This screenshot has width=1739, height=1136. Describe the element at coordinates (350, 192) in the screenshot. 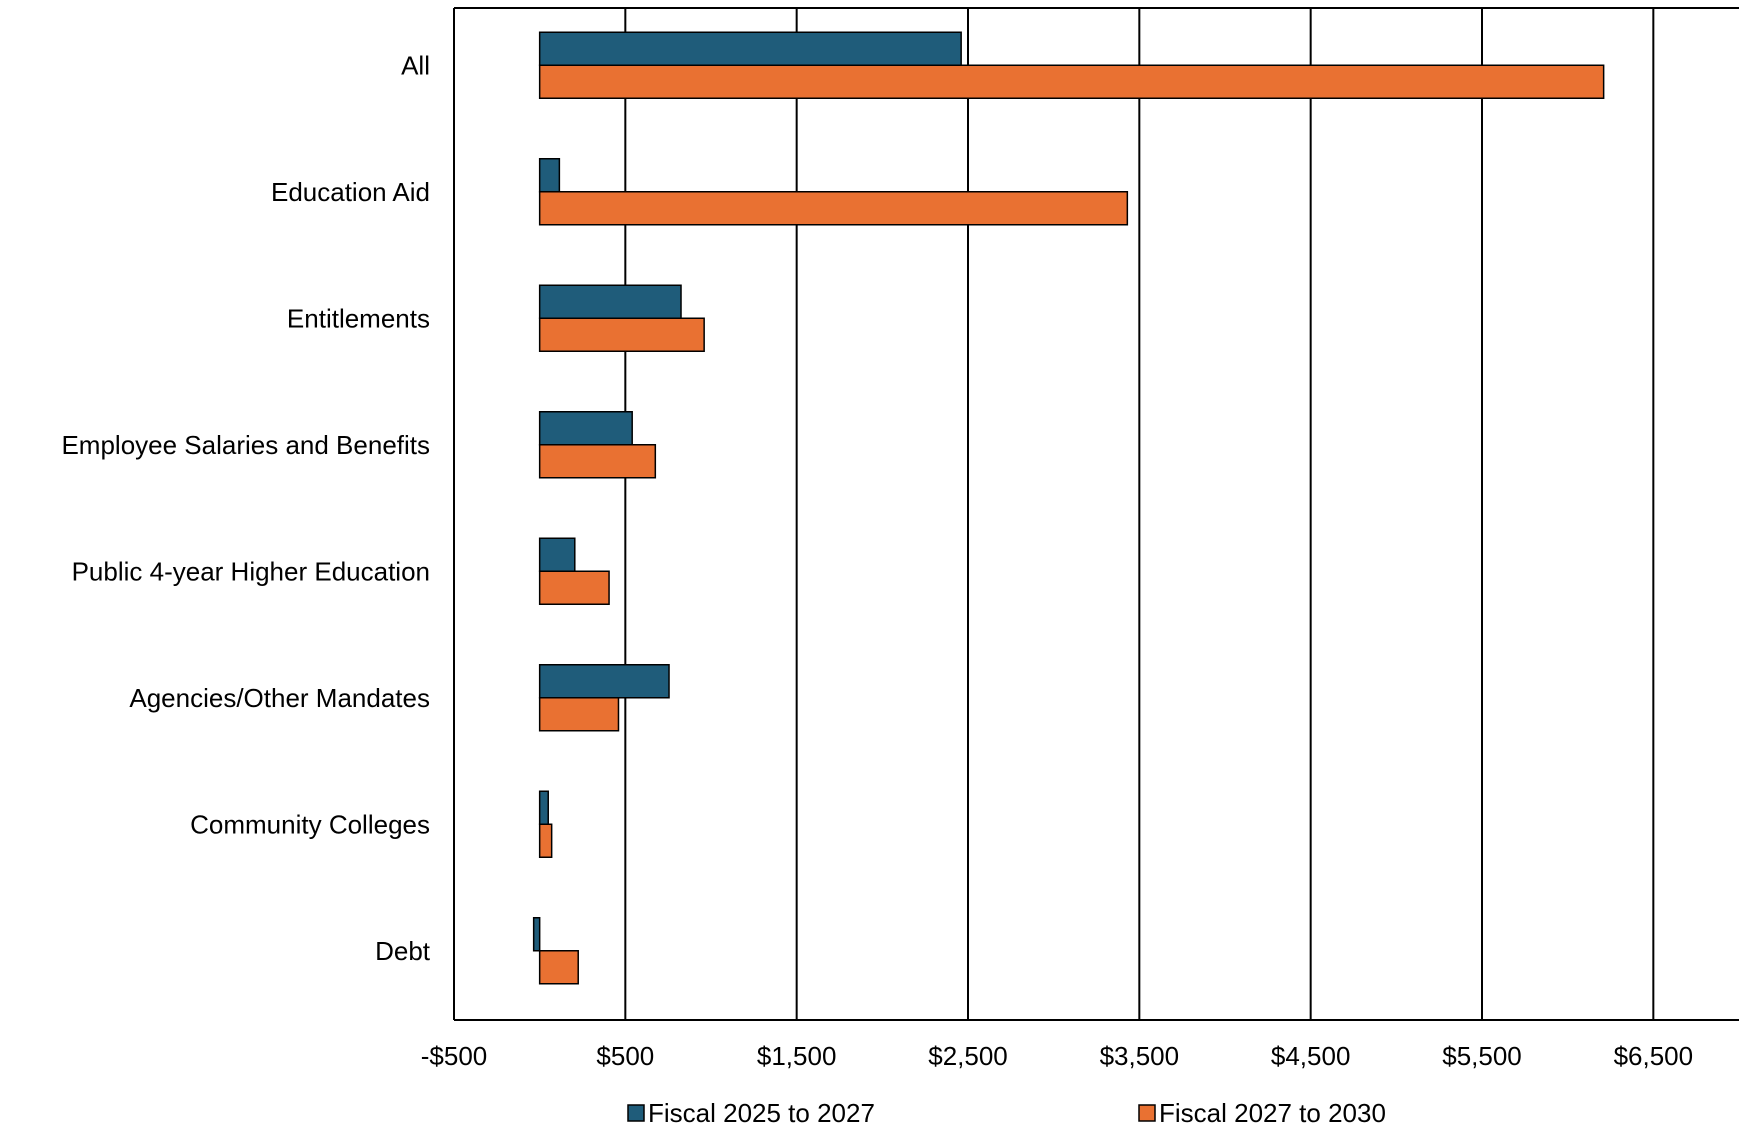

I see `category-label-education-aid: Education Aid` at that location.